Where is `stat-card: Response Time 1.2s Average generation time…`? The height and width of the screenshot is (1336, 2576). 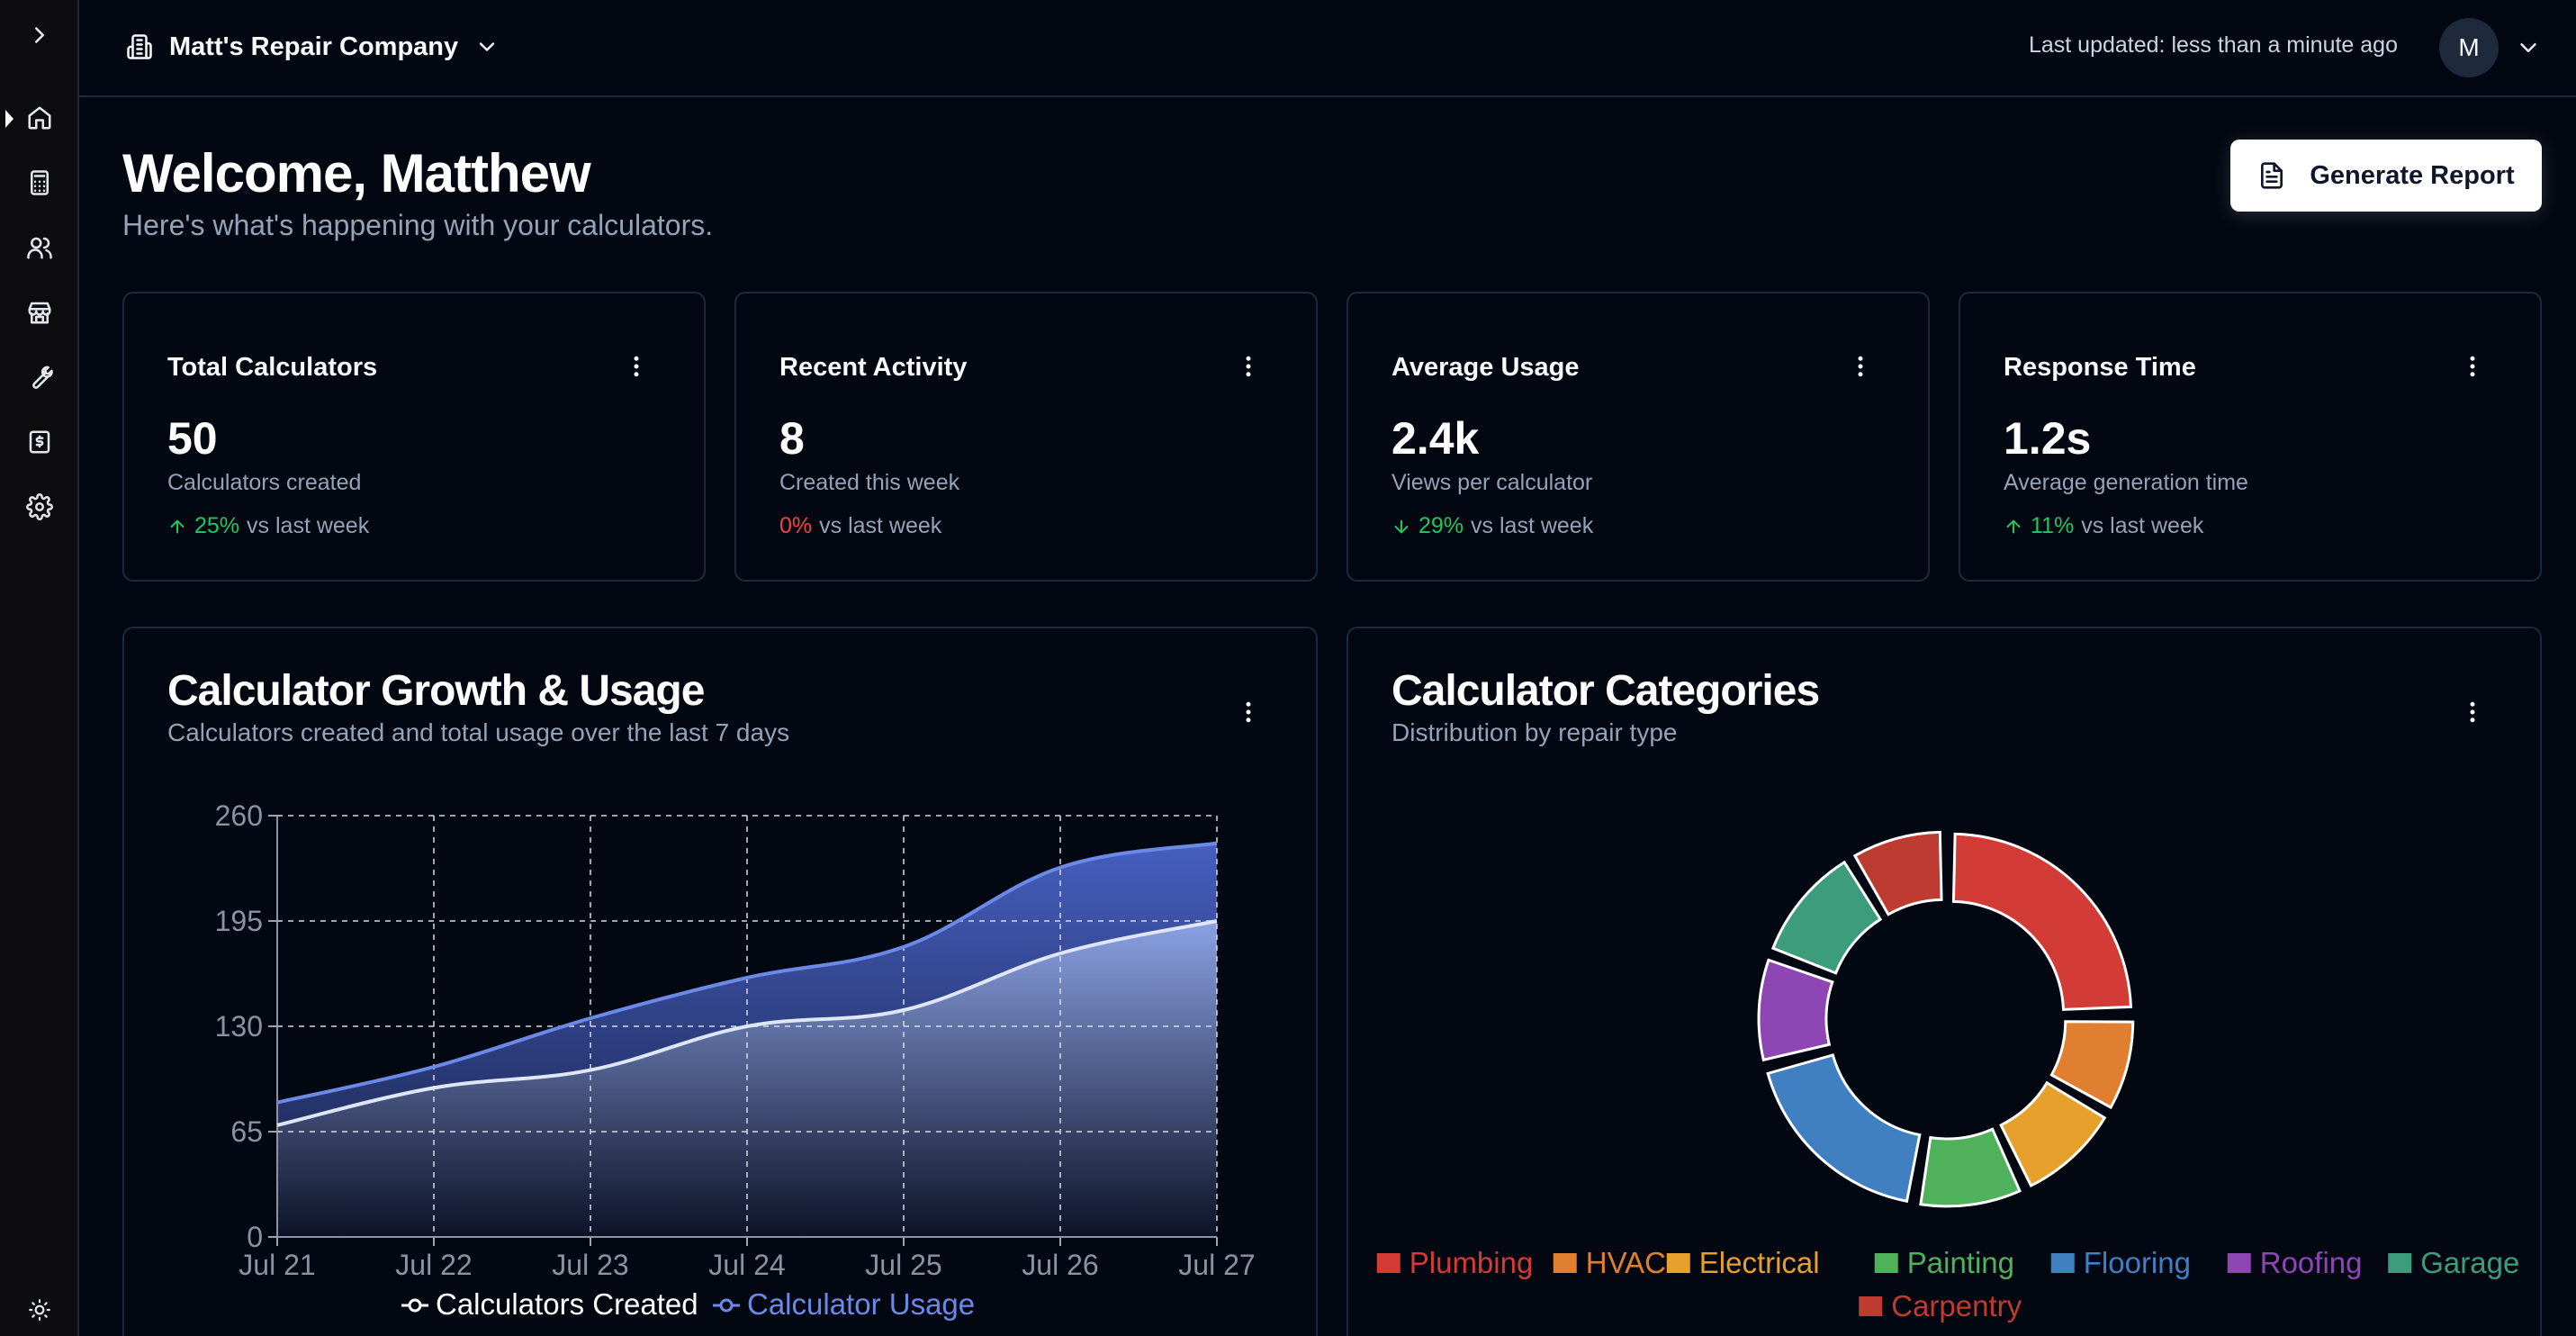 stat-card: Response Time 1.2s Average generation time… is located at coordinates (2250, 437).